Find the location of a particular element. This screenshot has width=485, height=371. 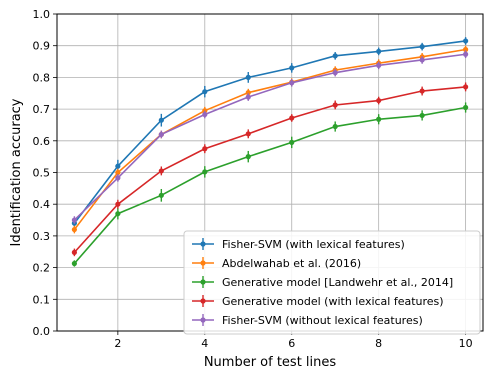

y-tick-label: 0.6 is located at coordinates (42, 141).